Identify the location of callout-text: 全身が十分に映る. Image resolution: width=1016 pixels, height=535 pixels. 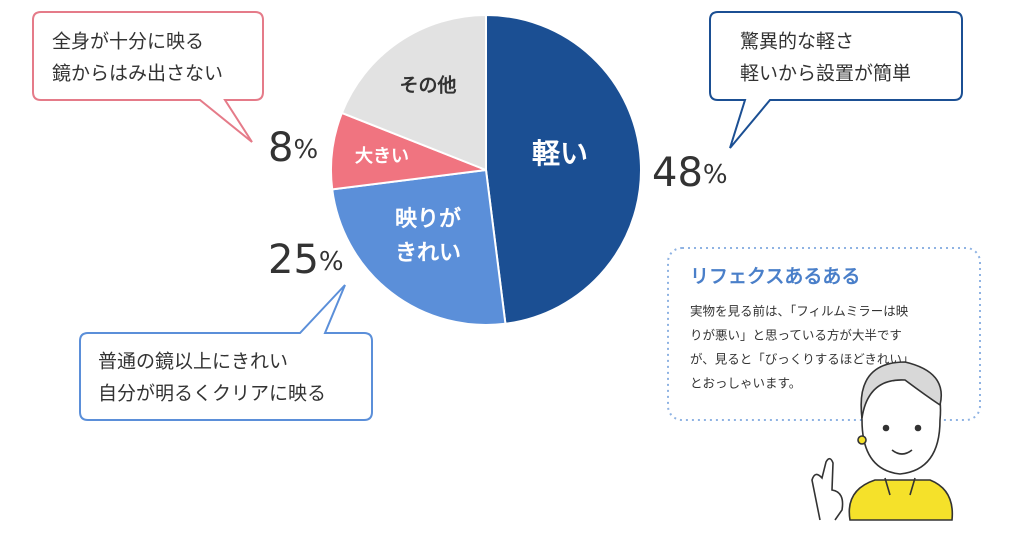
(128, 42).